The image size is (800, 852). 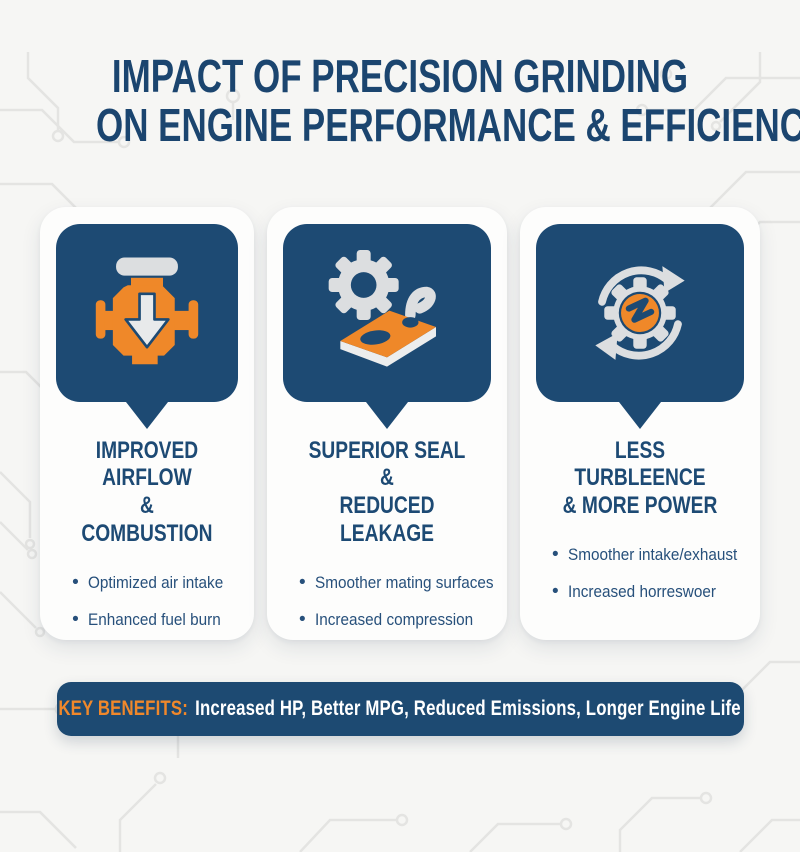 I want to click on bullet-item: Optimized air intake, so click(x=155, y=584).